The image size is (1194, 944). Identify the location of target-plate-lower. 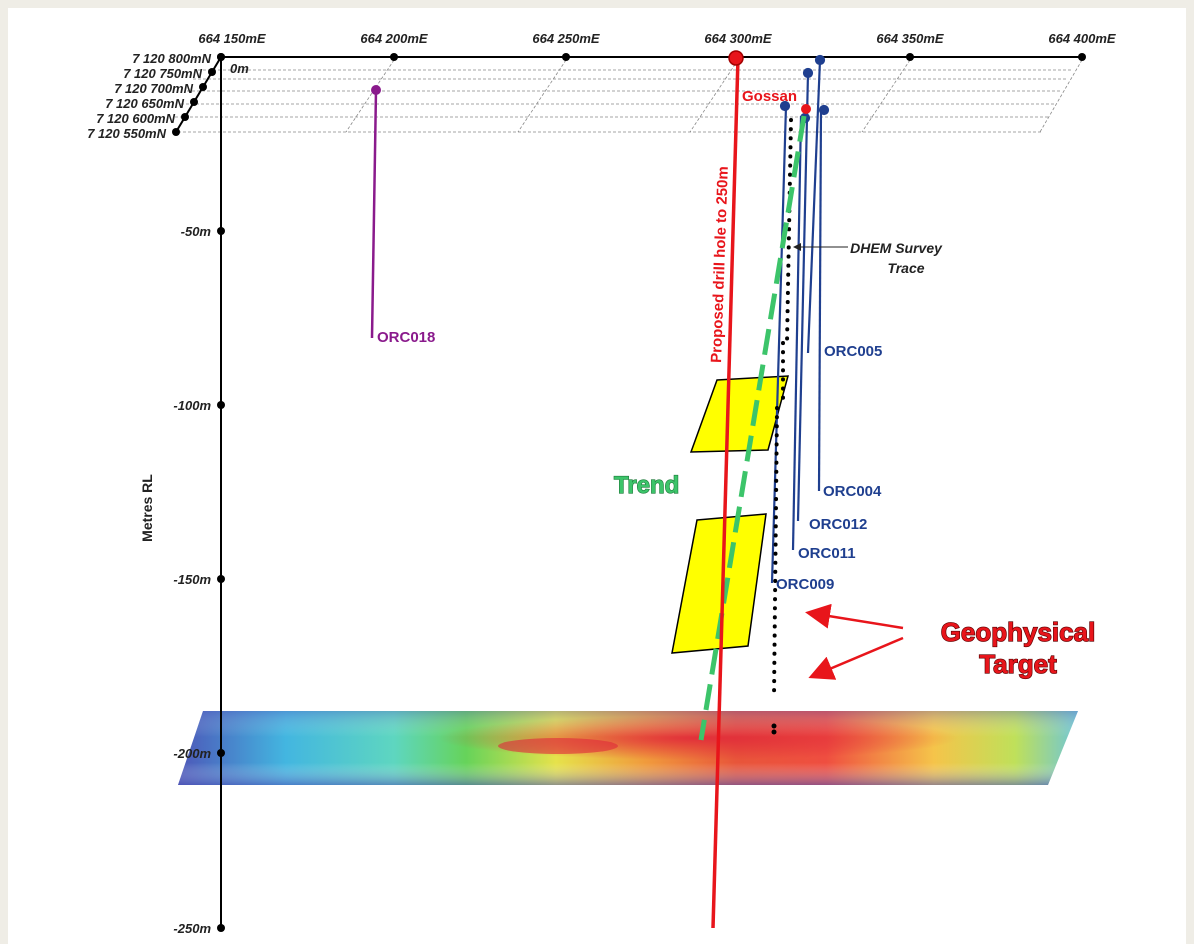
(719, 583).